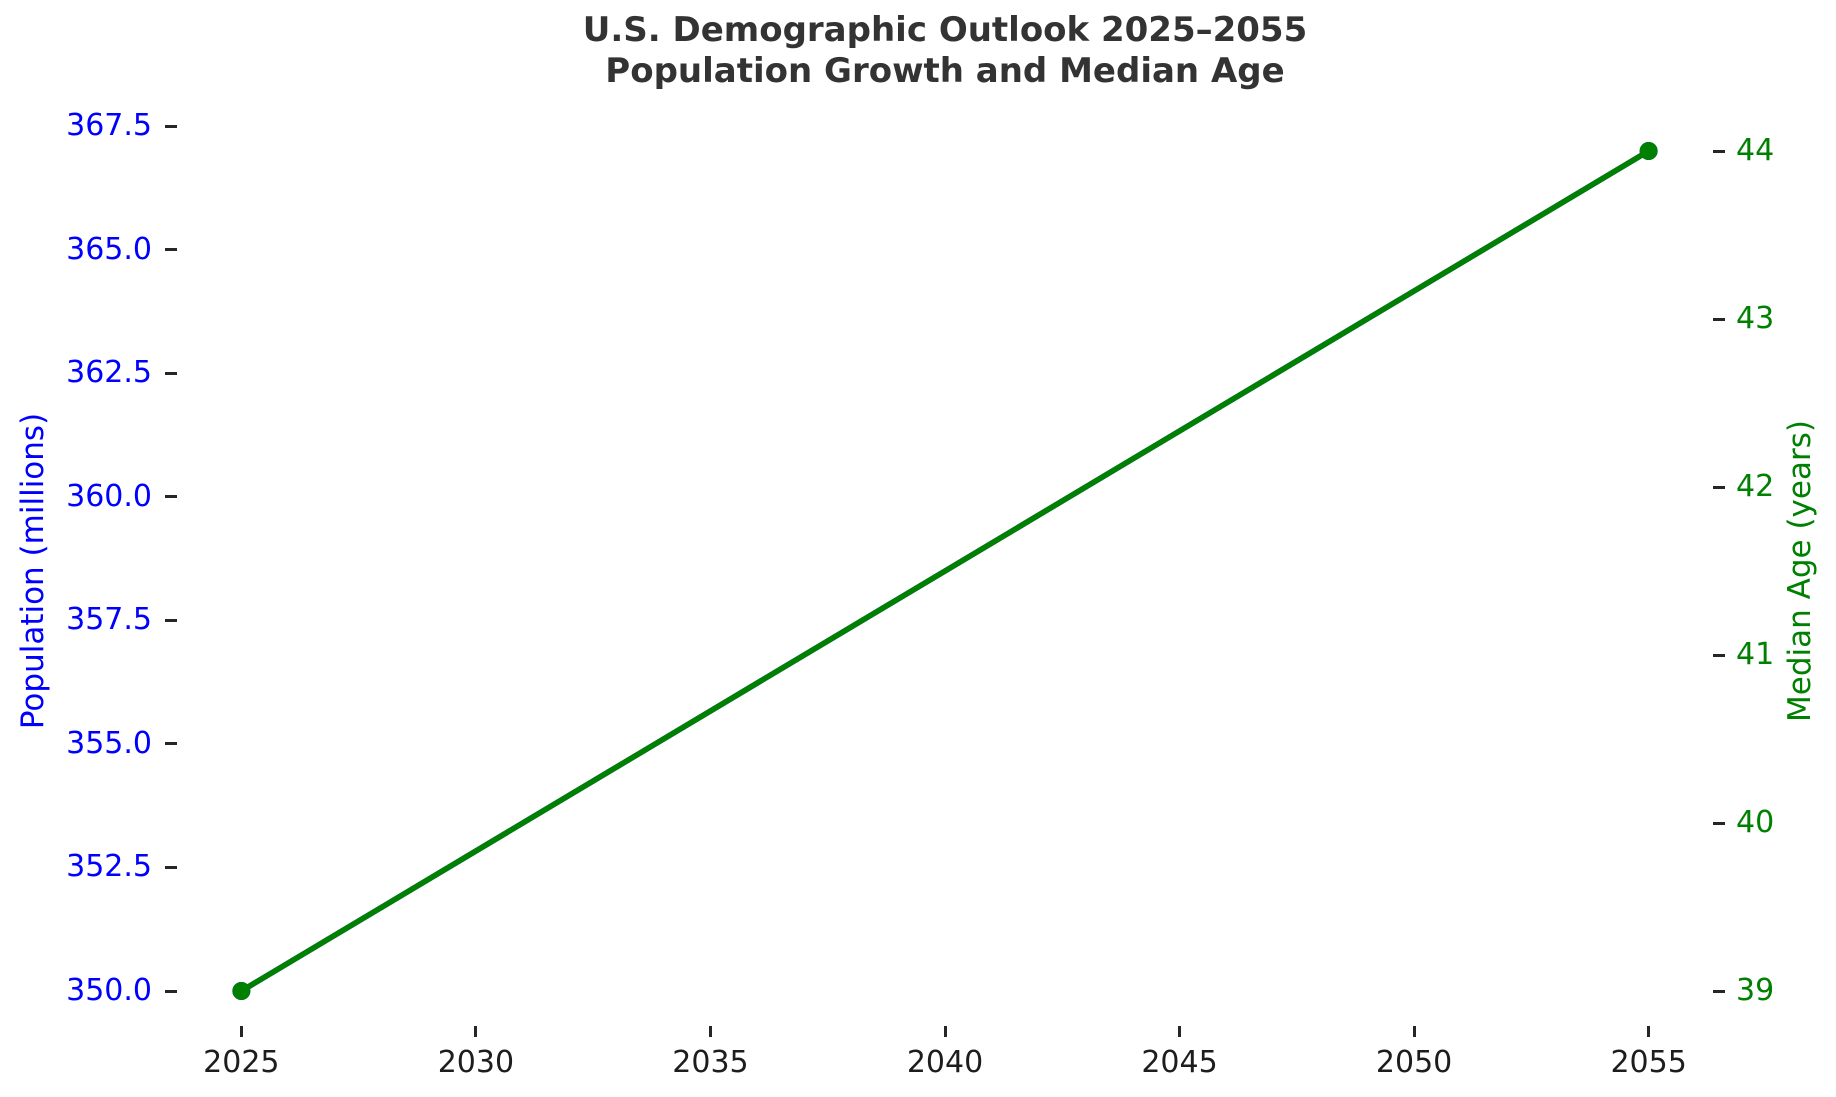  What do you see at coordinates (945, 30) in the screenshot?
I see `chart-title-line1: U.S. Demographic Outlook 2025–2055` at bounding box center [945, 30].